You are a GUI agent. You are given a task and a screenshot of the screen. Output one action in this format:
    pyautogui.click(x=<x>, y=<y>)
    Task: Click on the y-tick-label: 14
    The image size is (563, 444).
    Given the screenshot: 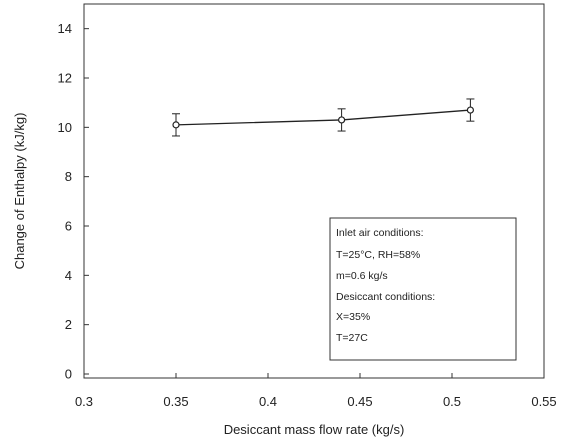 What is the action you would take?
    pyautogui.click(x=65, y=28)
    